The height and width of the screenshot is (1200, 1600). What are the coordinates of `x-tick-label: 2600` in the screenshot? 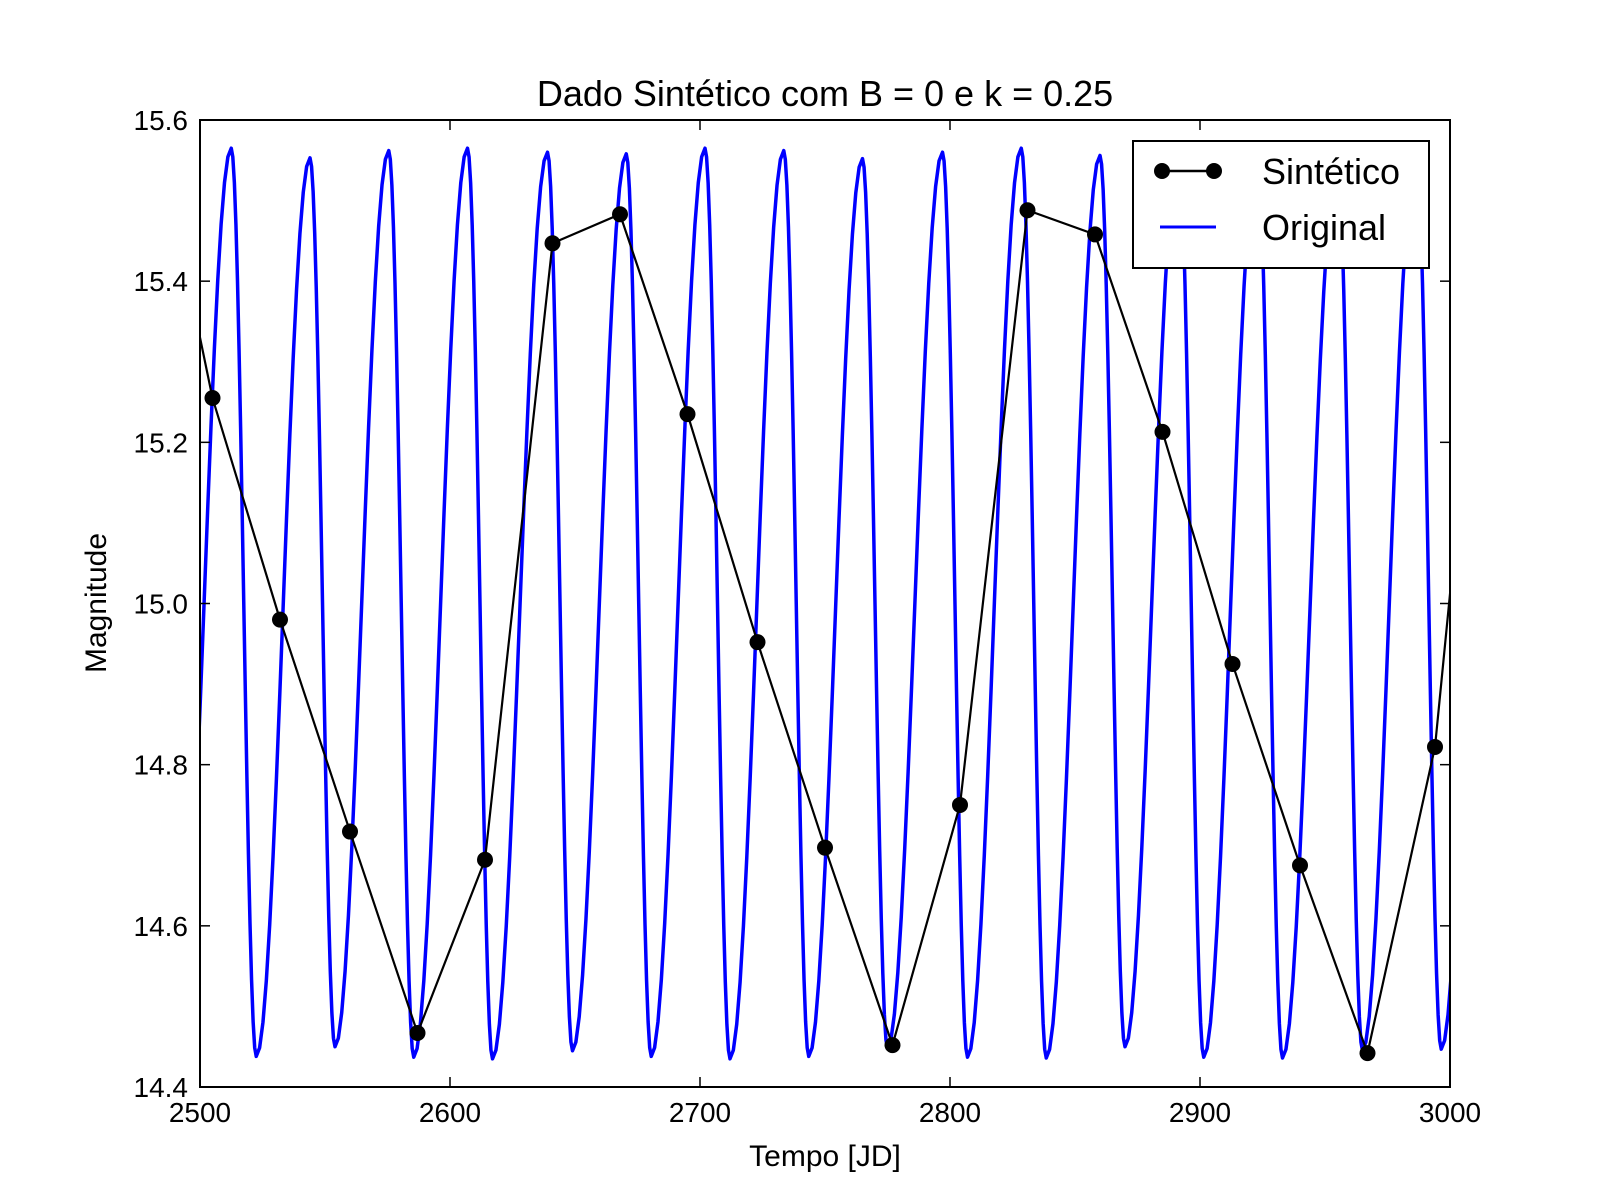 It's located at (450, 1112).